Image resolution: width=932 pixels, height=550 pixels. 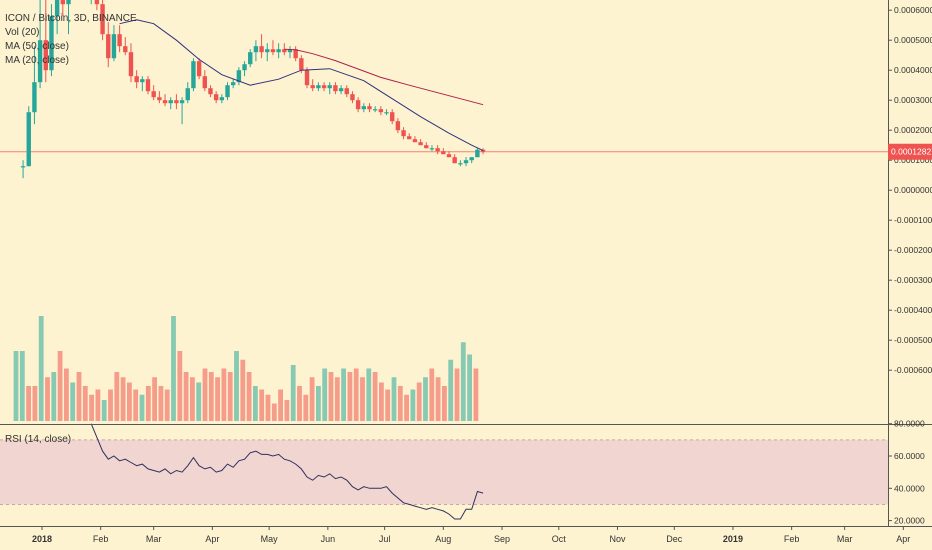 I want to click on rsi-legend: RSI (14, close), so click(x=38, y=439).